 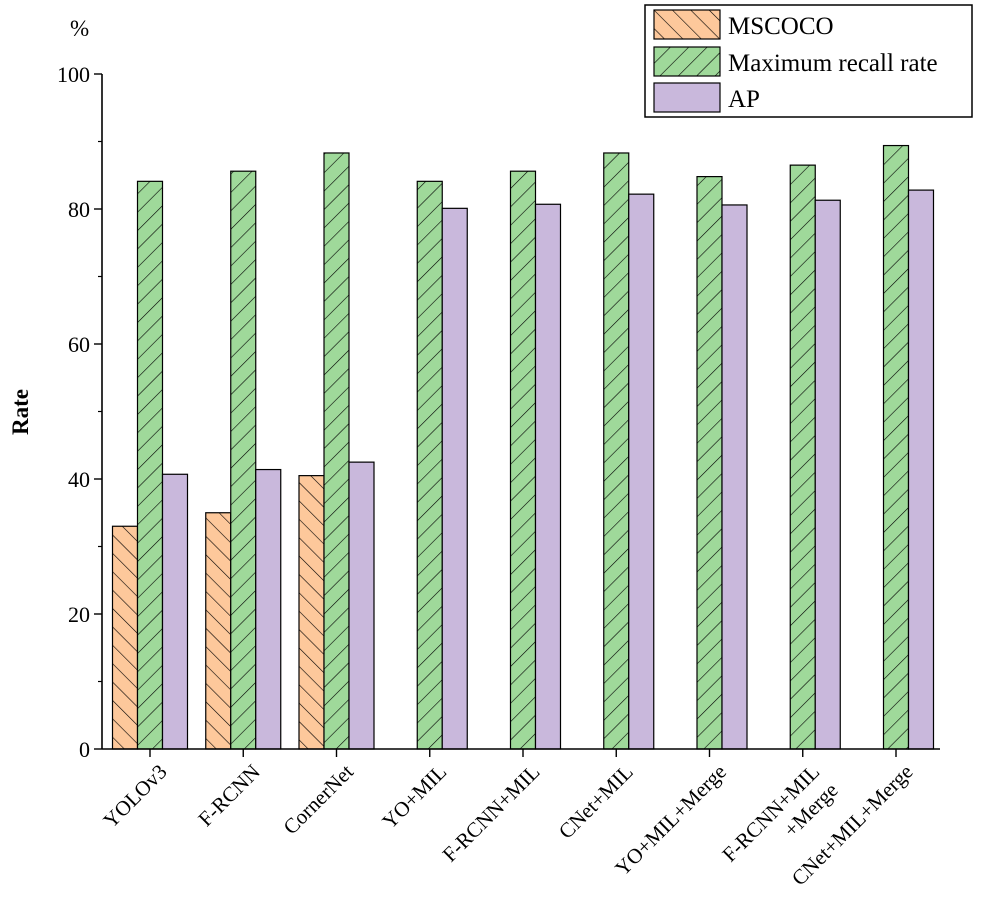 What do you see at coordinates (84, 749) in the screenshot?
I see `y-tick-label-0: 0` at bounding box center [84, 749].